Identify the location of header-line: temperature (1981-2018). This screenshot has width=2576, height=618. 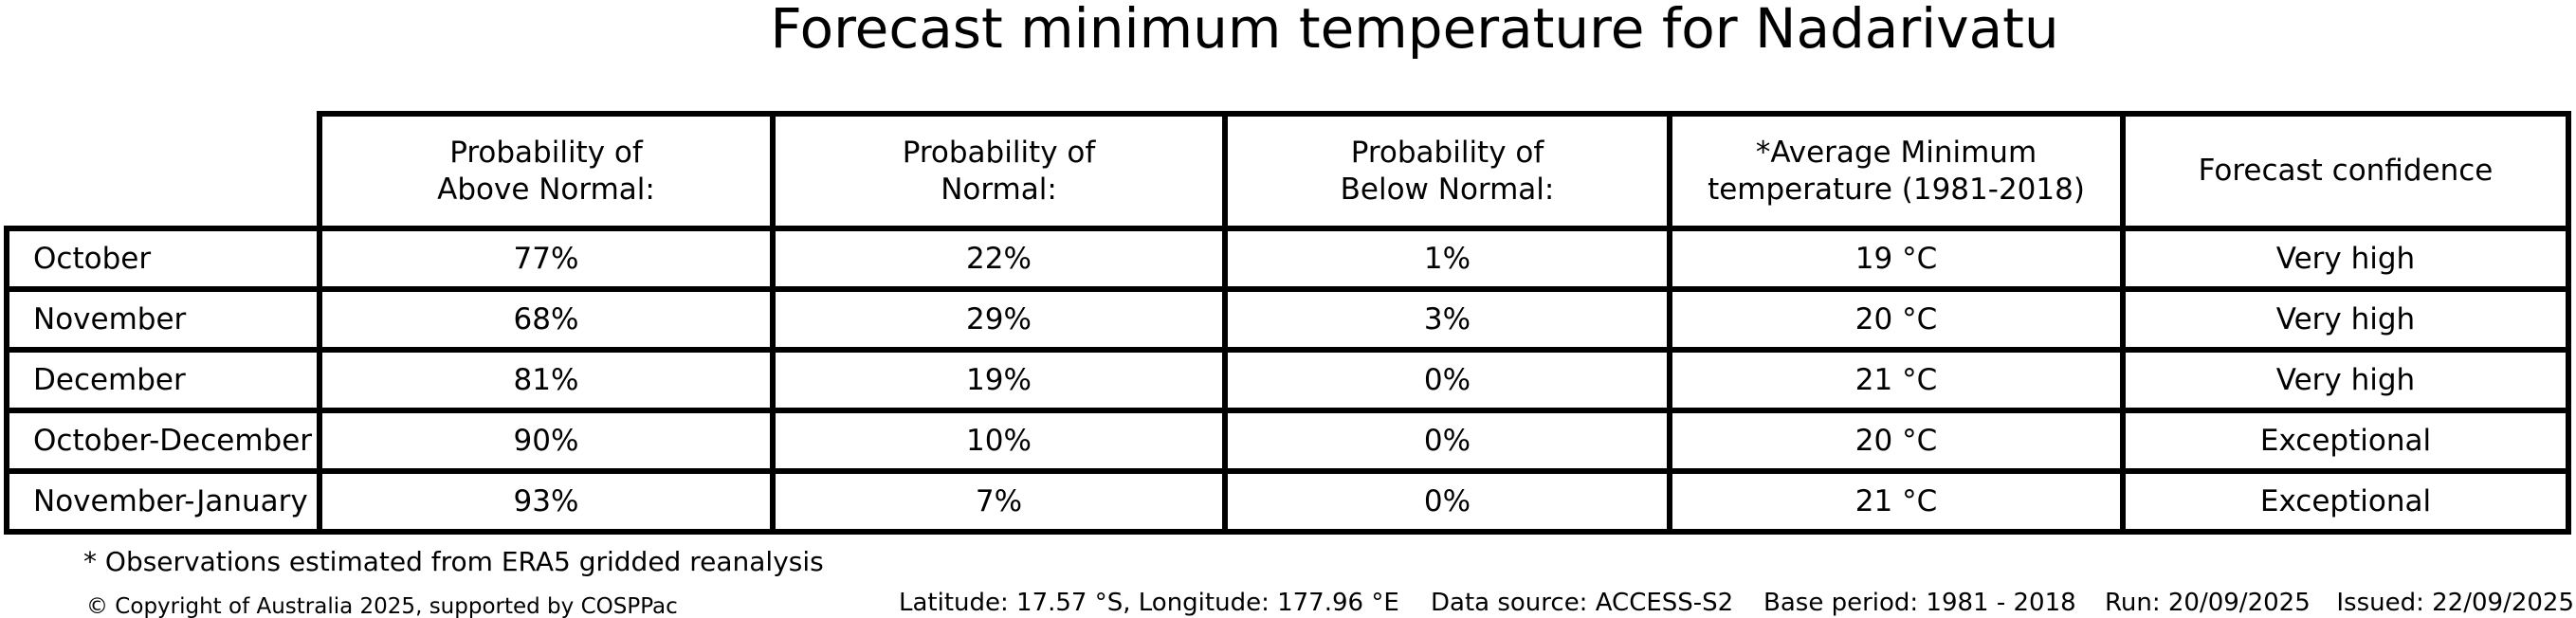
(1896, 189).